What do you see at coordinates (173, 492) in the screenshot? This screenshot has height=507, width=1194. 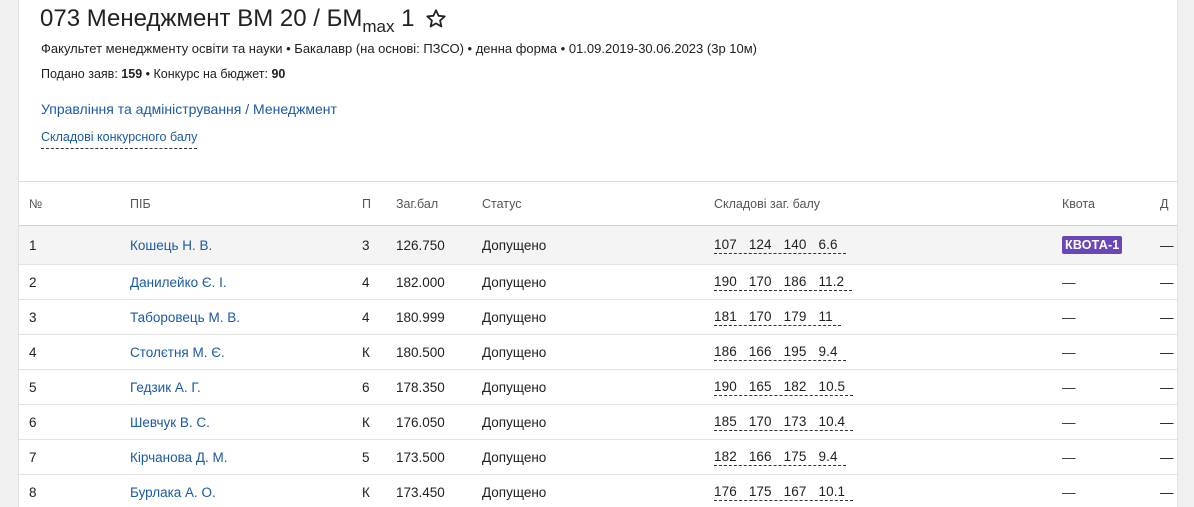 I see `applicant-name-link: Бурлака А. О.` at bounding box center [173, 492].